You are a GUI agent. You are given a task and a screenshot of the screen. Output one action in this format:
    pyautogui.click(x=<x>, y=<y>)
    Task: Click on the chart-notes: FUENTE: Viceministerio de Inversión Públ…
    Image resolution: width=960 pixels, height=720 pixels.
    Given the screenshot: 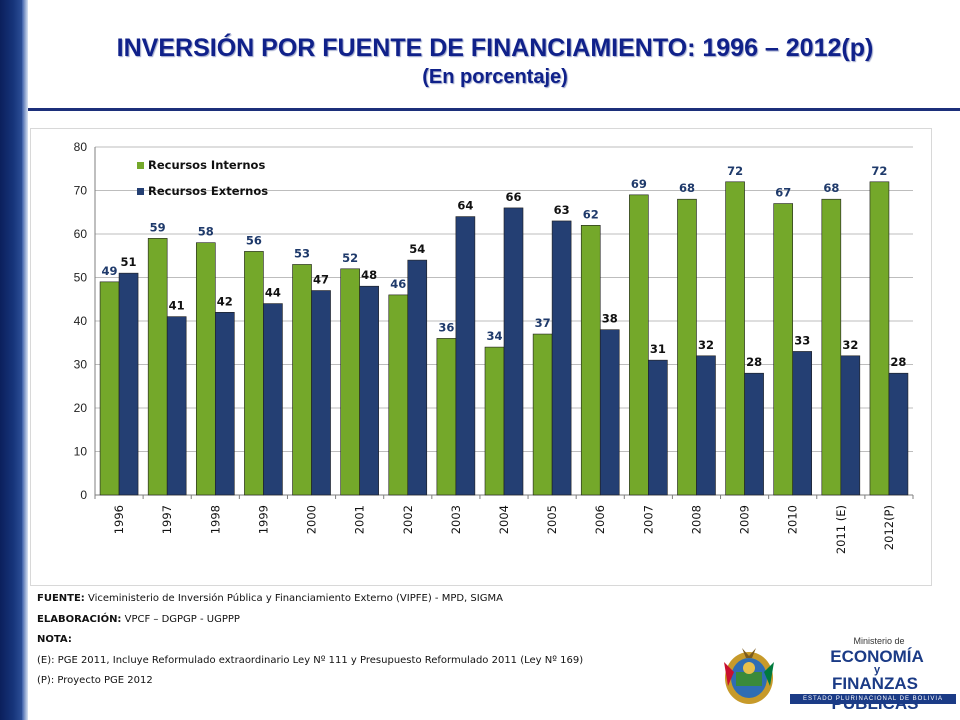 What is the action you would take?
    pyautogui.click(x=377, y=643)
    